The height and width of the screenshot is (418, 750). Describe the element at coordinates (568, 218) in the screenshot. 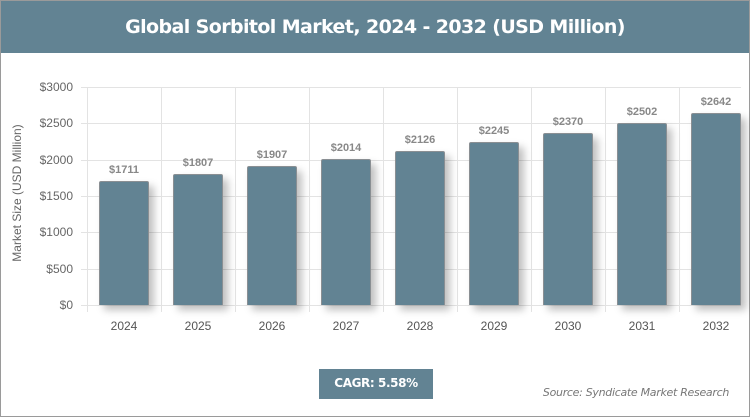

I see `bar-2030` at that location.